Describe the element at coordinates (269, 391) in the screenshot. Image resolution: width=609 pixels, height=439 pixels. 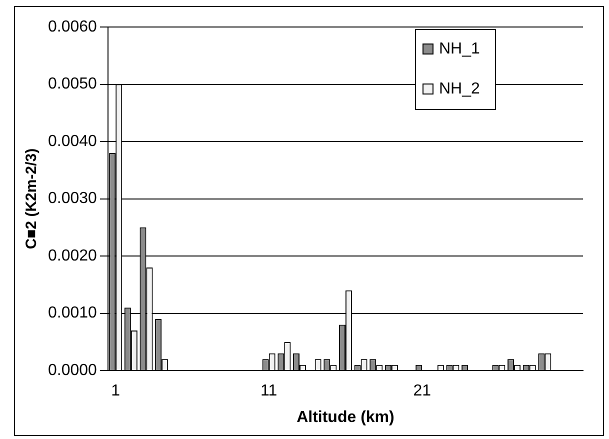
I see `x-tick-label: 11` at that location.